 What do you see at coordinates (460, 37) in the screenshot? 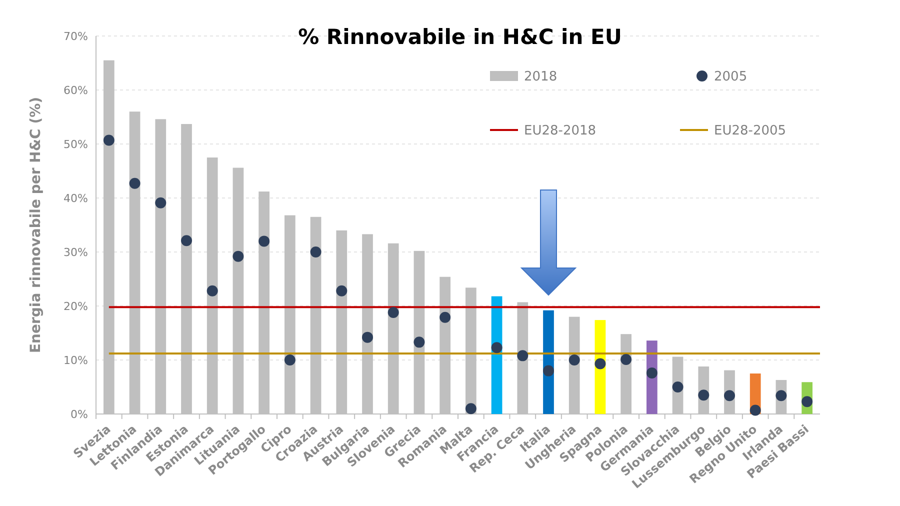
I see `chart-title: % Rinnovabile in H&C in EU` at bounding box center [460, 37].